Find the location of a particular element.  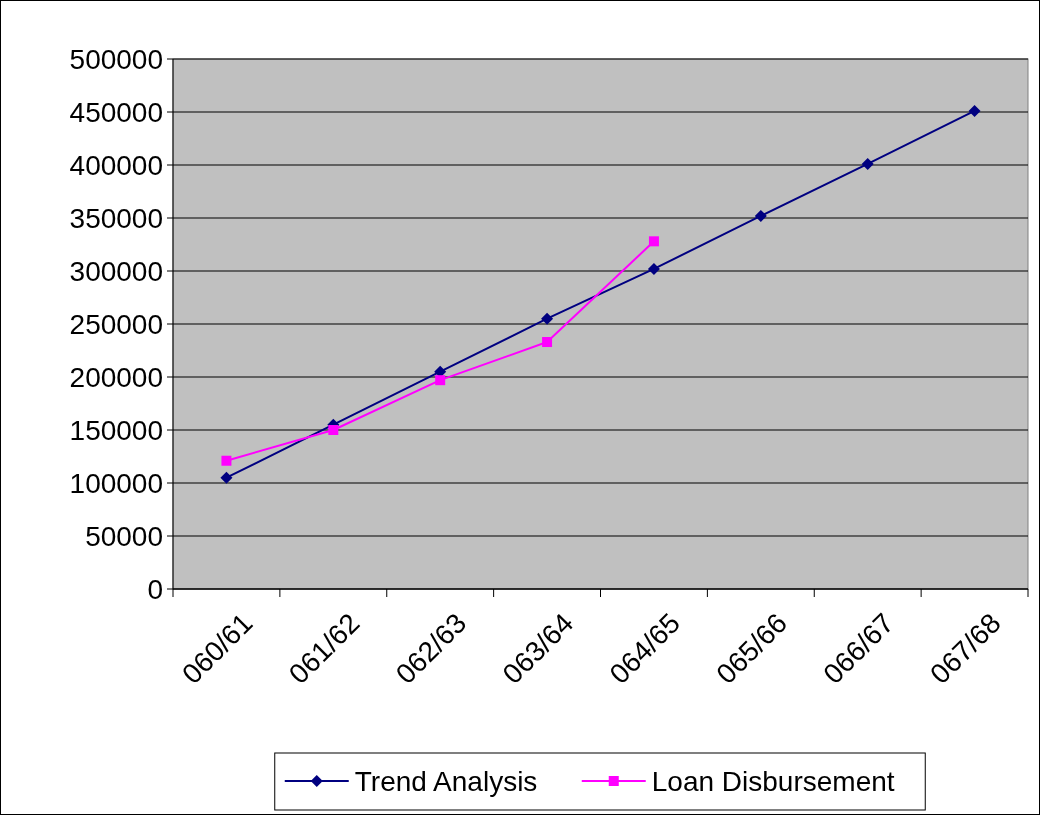

y-tick-label: 250000 is located at coordinates (116, 324).